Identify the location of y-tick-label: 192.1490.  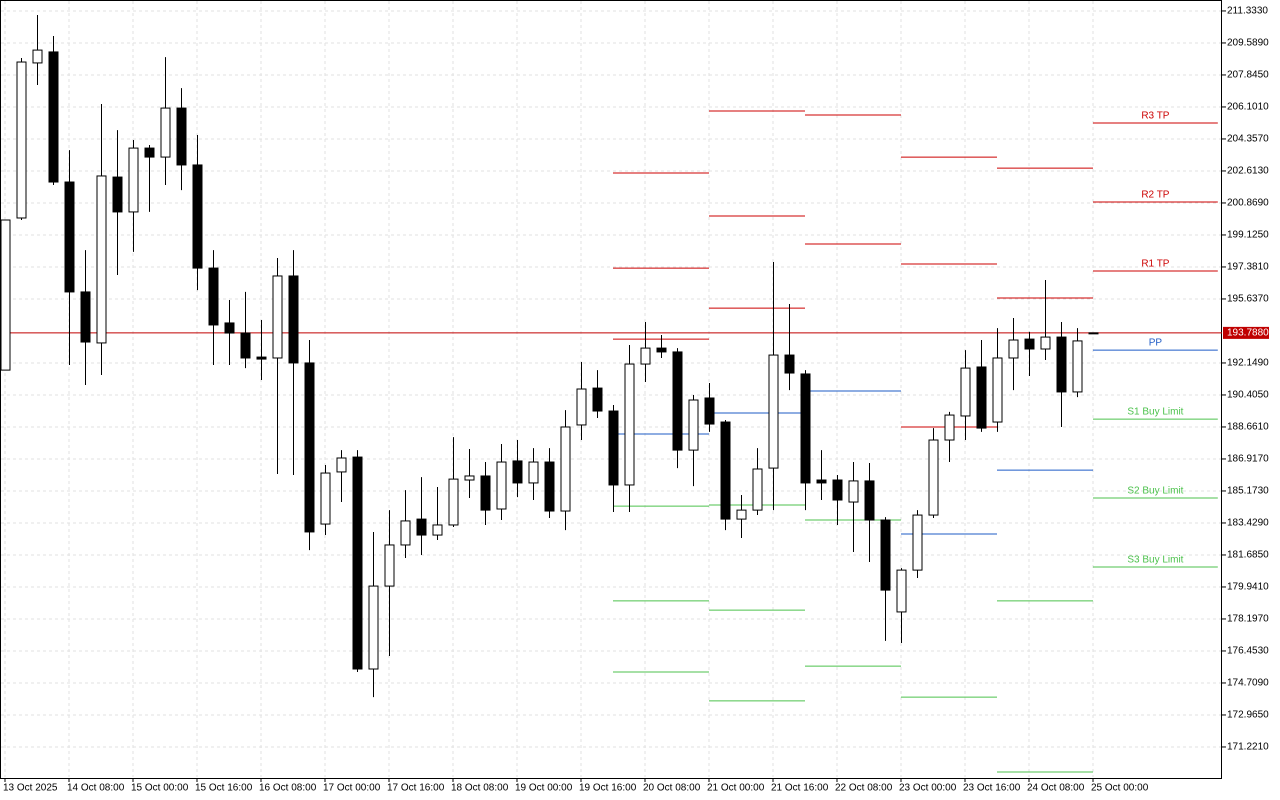
(1248, 363).